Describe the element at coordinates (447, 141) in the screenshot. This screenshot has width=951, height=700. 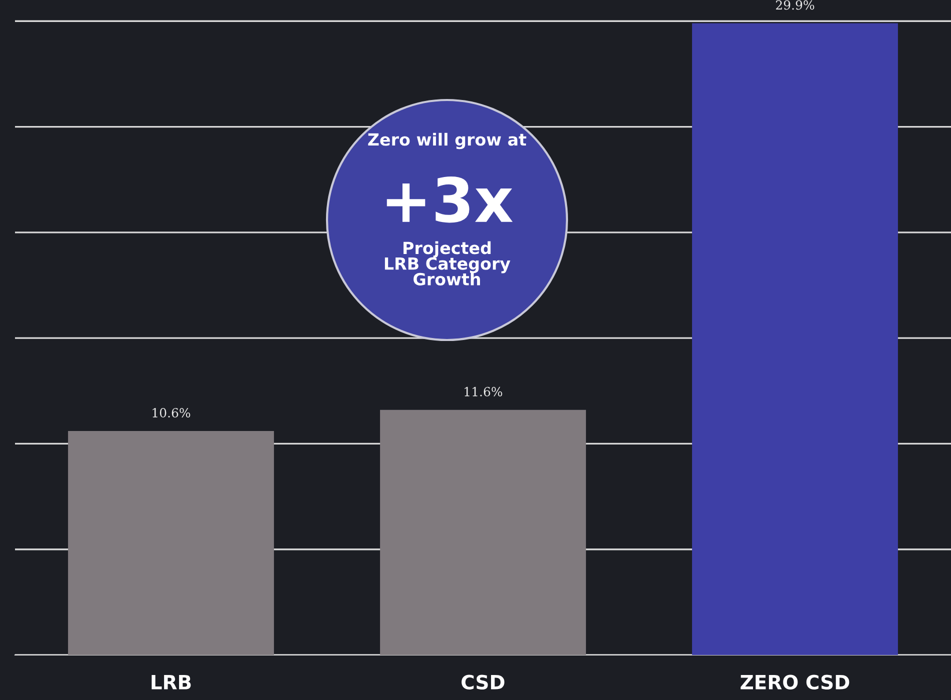
I see `annotation: Zero will grow at` at that location.